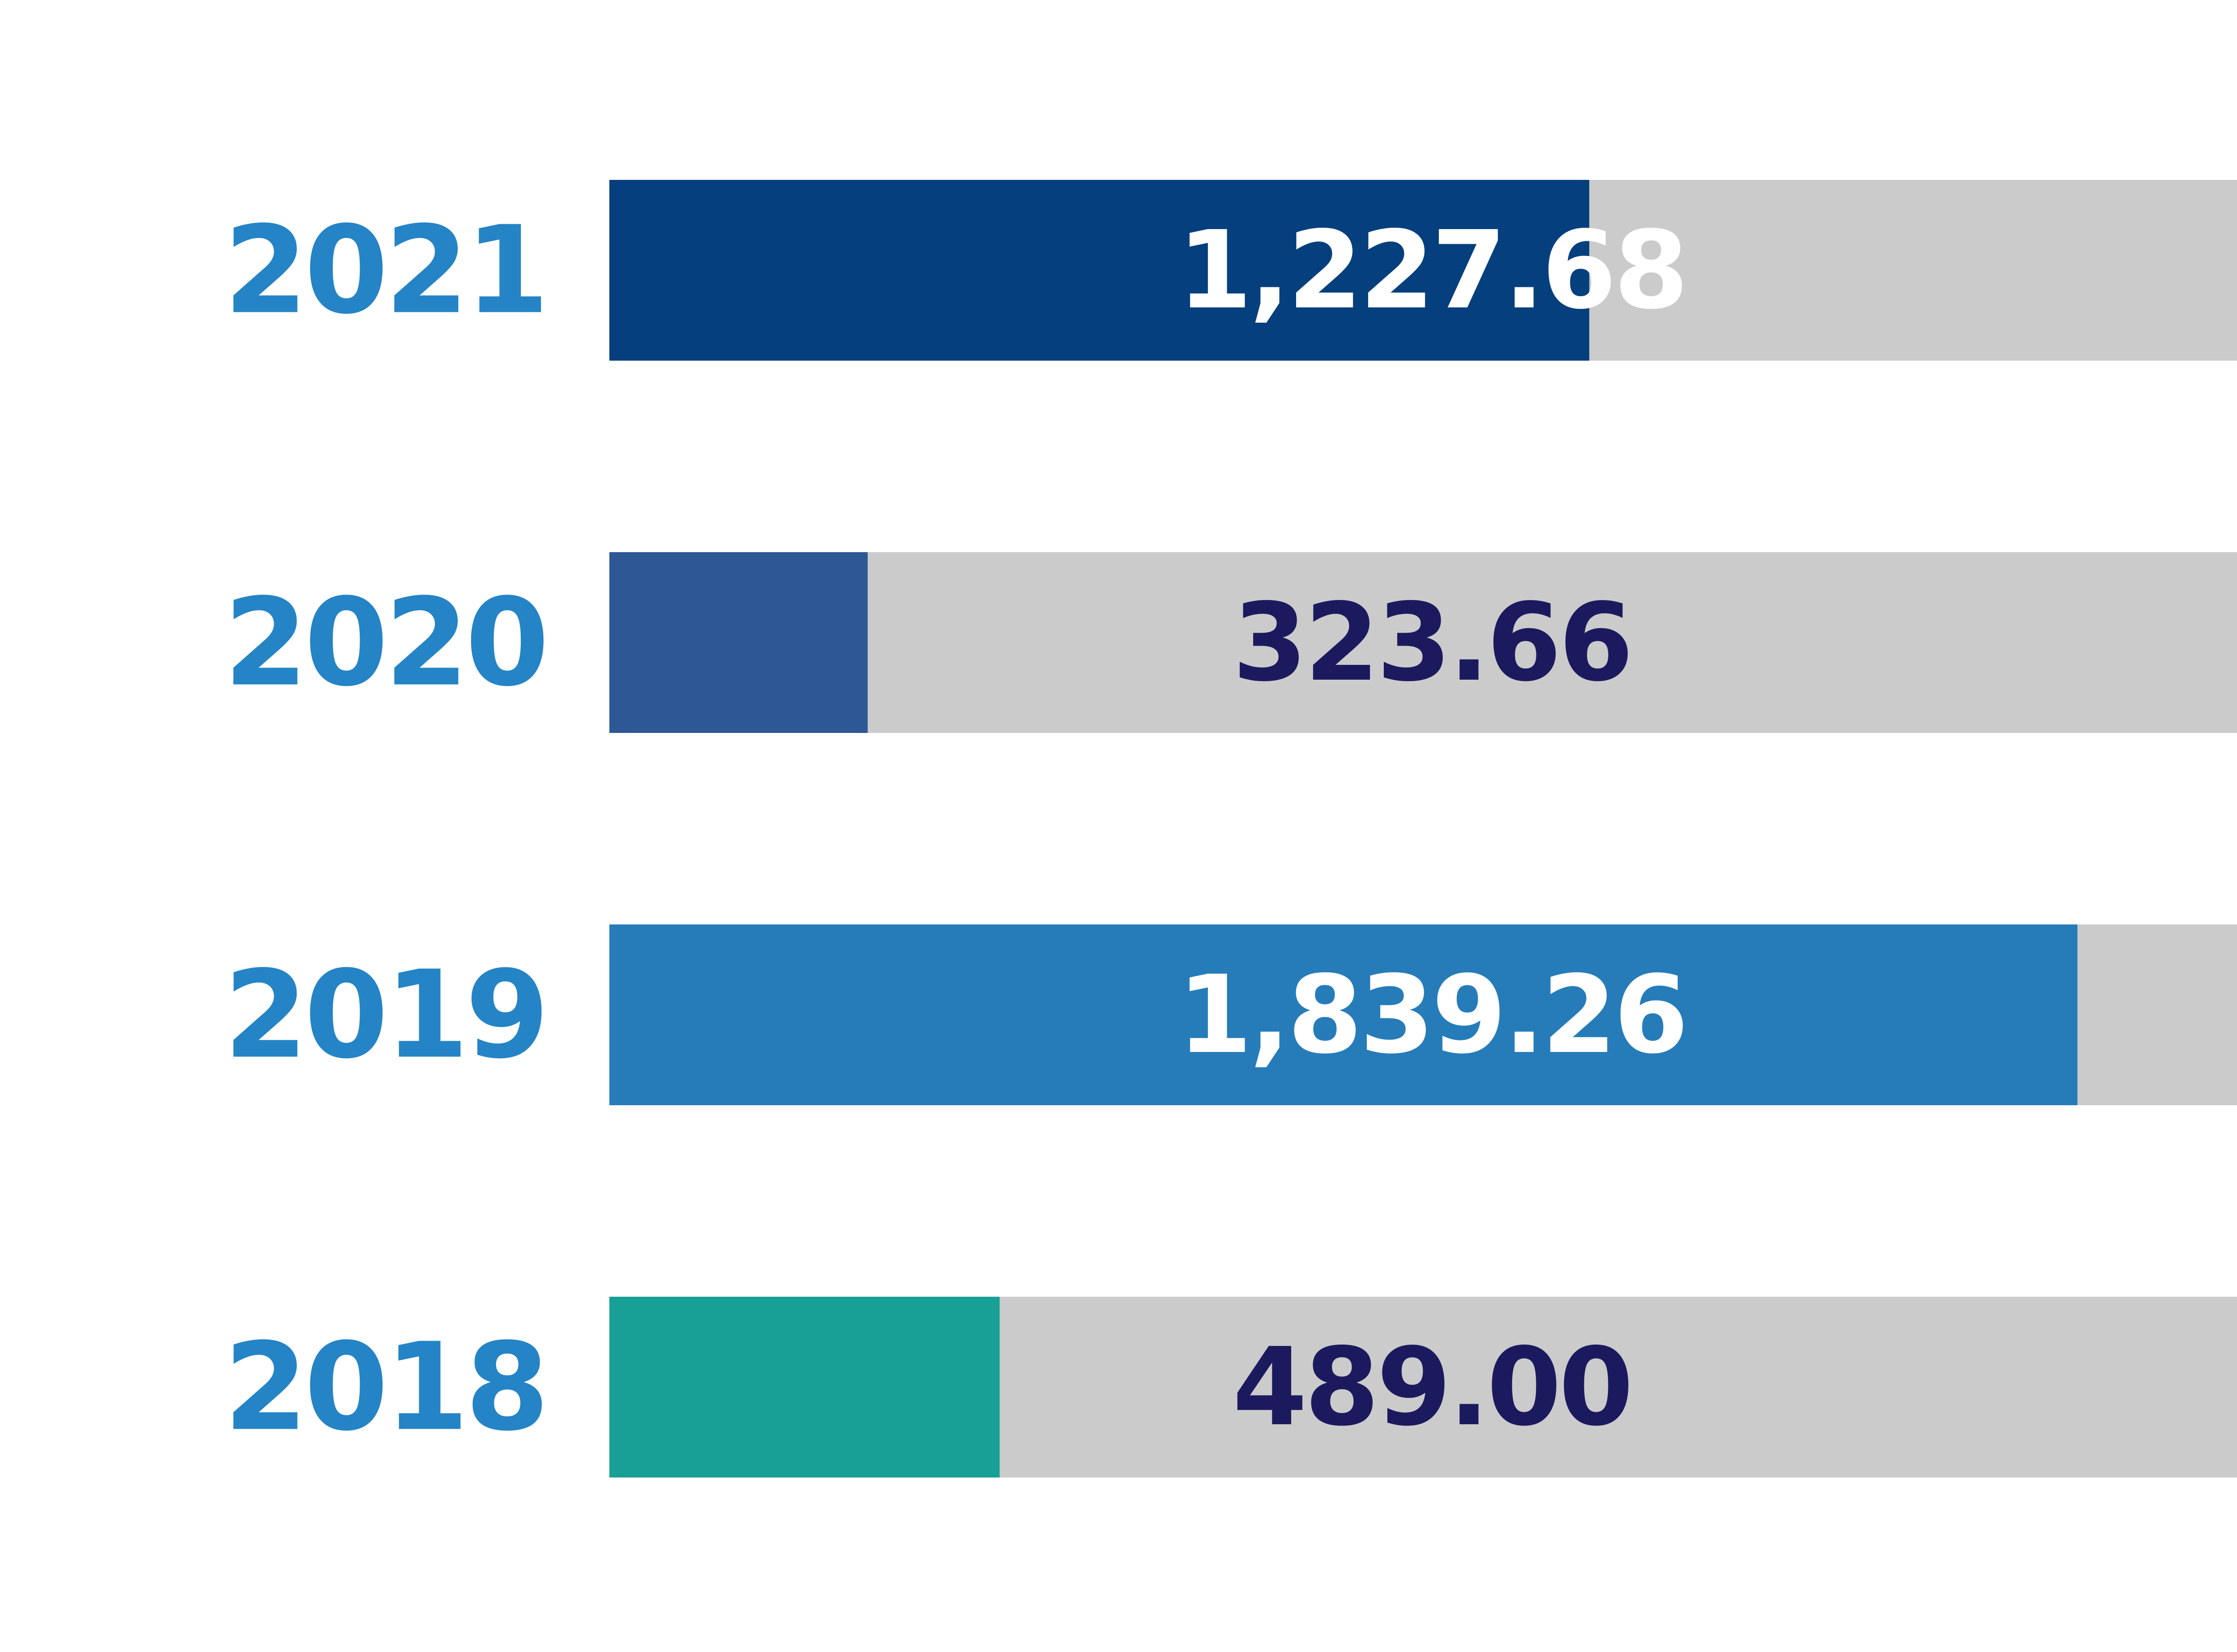  What do you see at coordinates (1432, 1015) in the screenshot?
I see `data-label-2019: 1,839.26` at bounding box center [1432, 1015].